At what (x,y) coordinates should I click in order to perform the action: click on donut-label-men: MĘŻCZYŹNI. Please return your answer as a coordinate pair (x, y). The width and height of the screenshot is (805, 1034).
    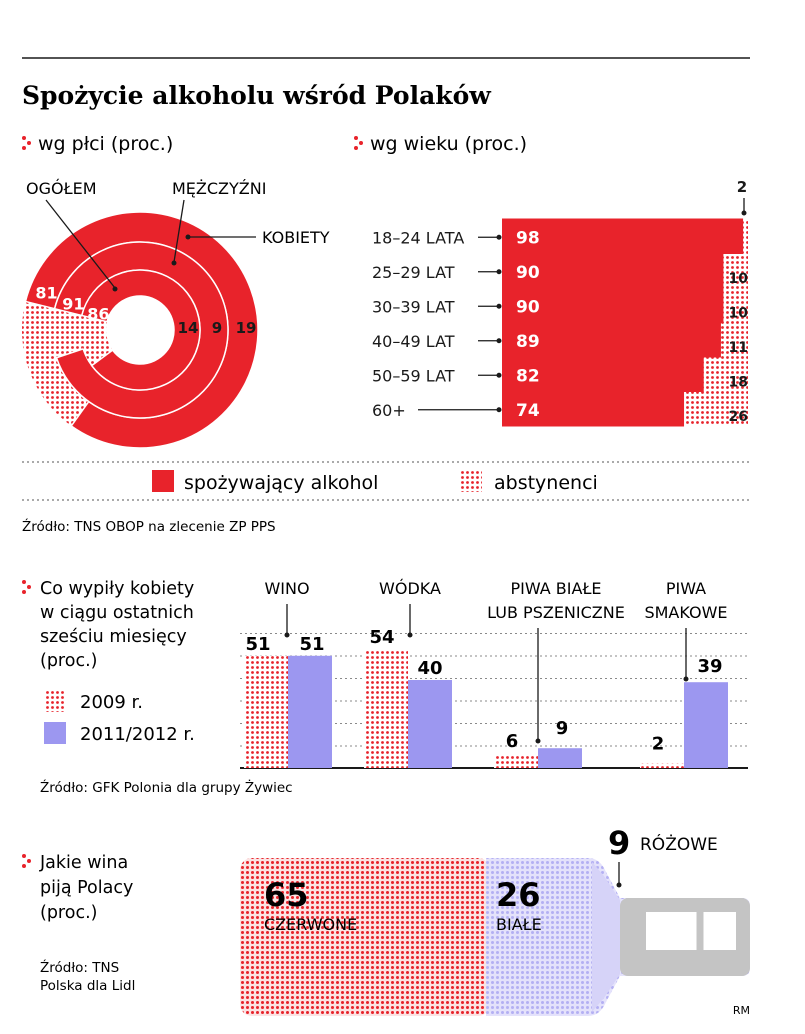
    Looking at the image, I should click on (219, 188).